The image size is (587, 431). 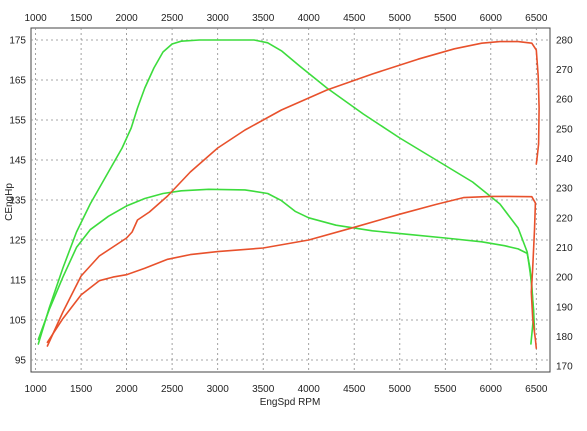 What do you see at coordinates (35, 18) in the screenshot?
I see `x-tick-label-top: 1000` at bounding box center [35, 18].